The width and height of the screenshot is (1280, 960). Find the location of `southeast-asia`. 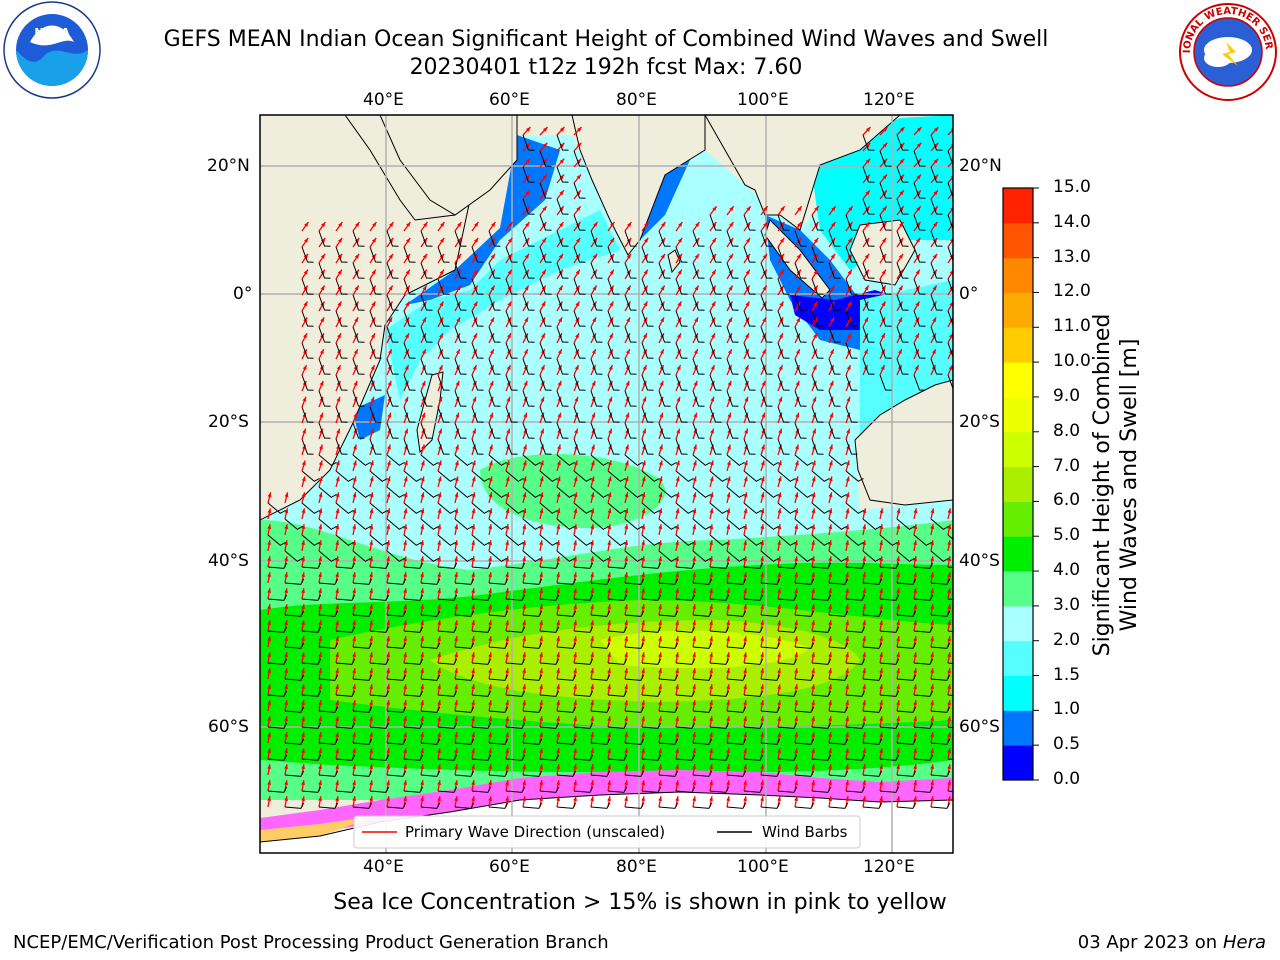

southeast-asia is located at coordinates (802, 173).